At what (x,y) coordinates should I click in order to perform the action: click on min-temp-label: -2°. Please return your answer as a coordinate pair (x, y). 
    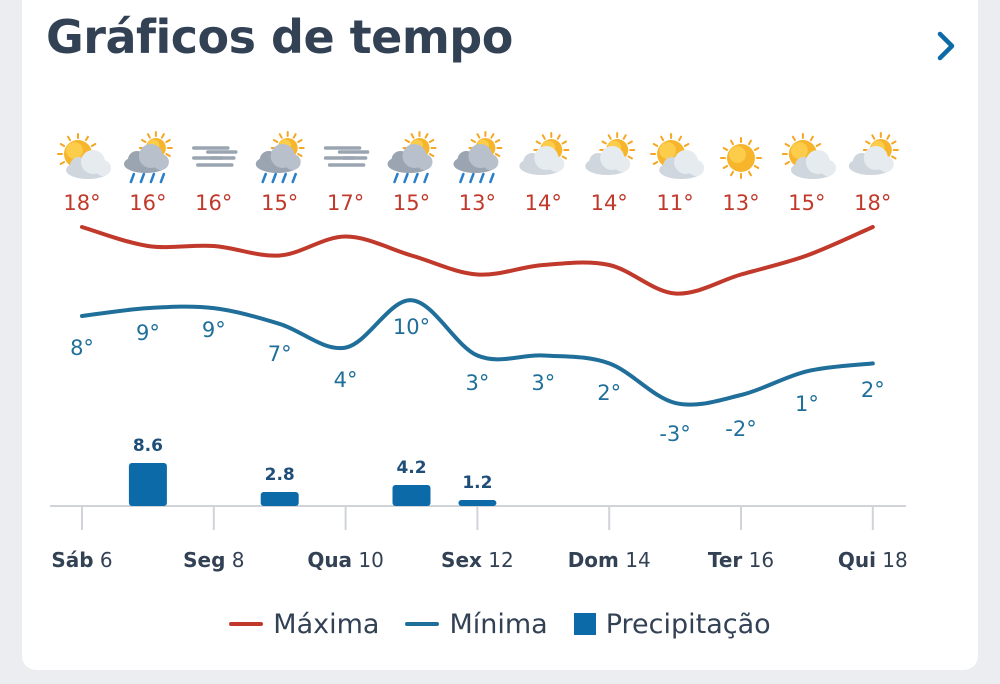
    Looking at the image, I should click on (740, 429).